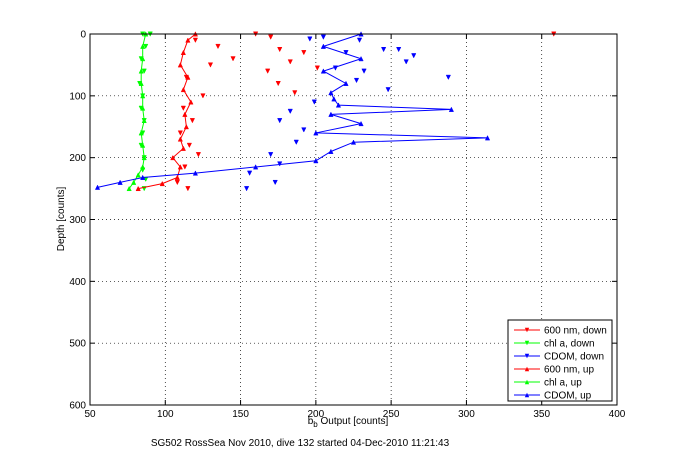 The width and height of the screenshot is (681, 454). Describe the element at coordinates (554, 344) in the screenshot. I see `legend-entry: chl a, down` at that location.